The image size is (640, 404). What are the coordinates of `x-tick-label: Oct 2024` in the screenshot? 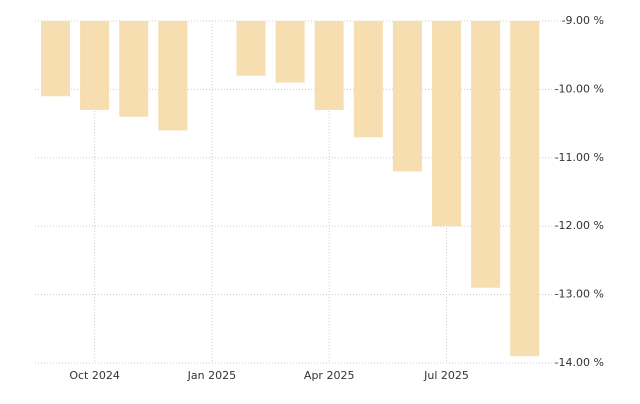 It's located at (94, 375).